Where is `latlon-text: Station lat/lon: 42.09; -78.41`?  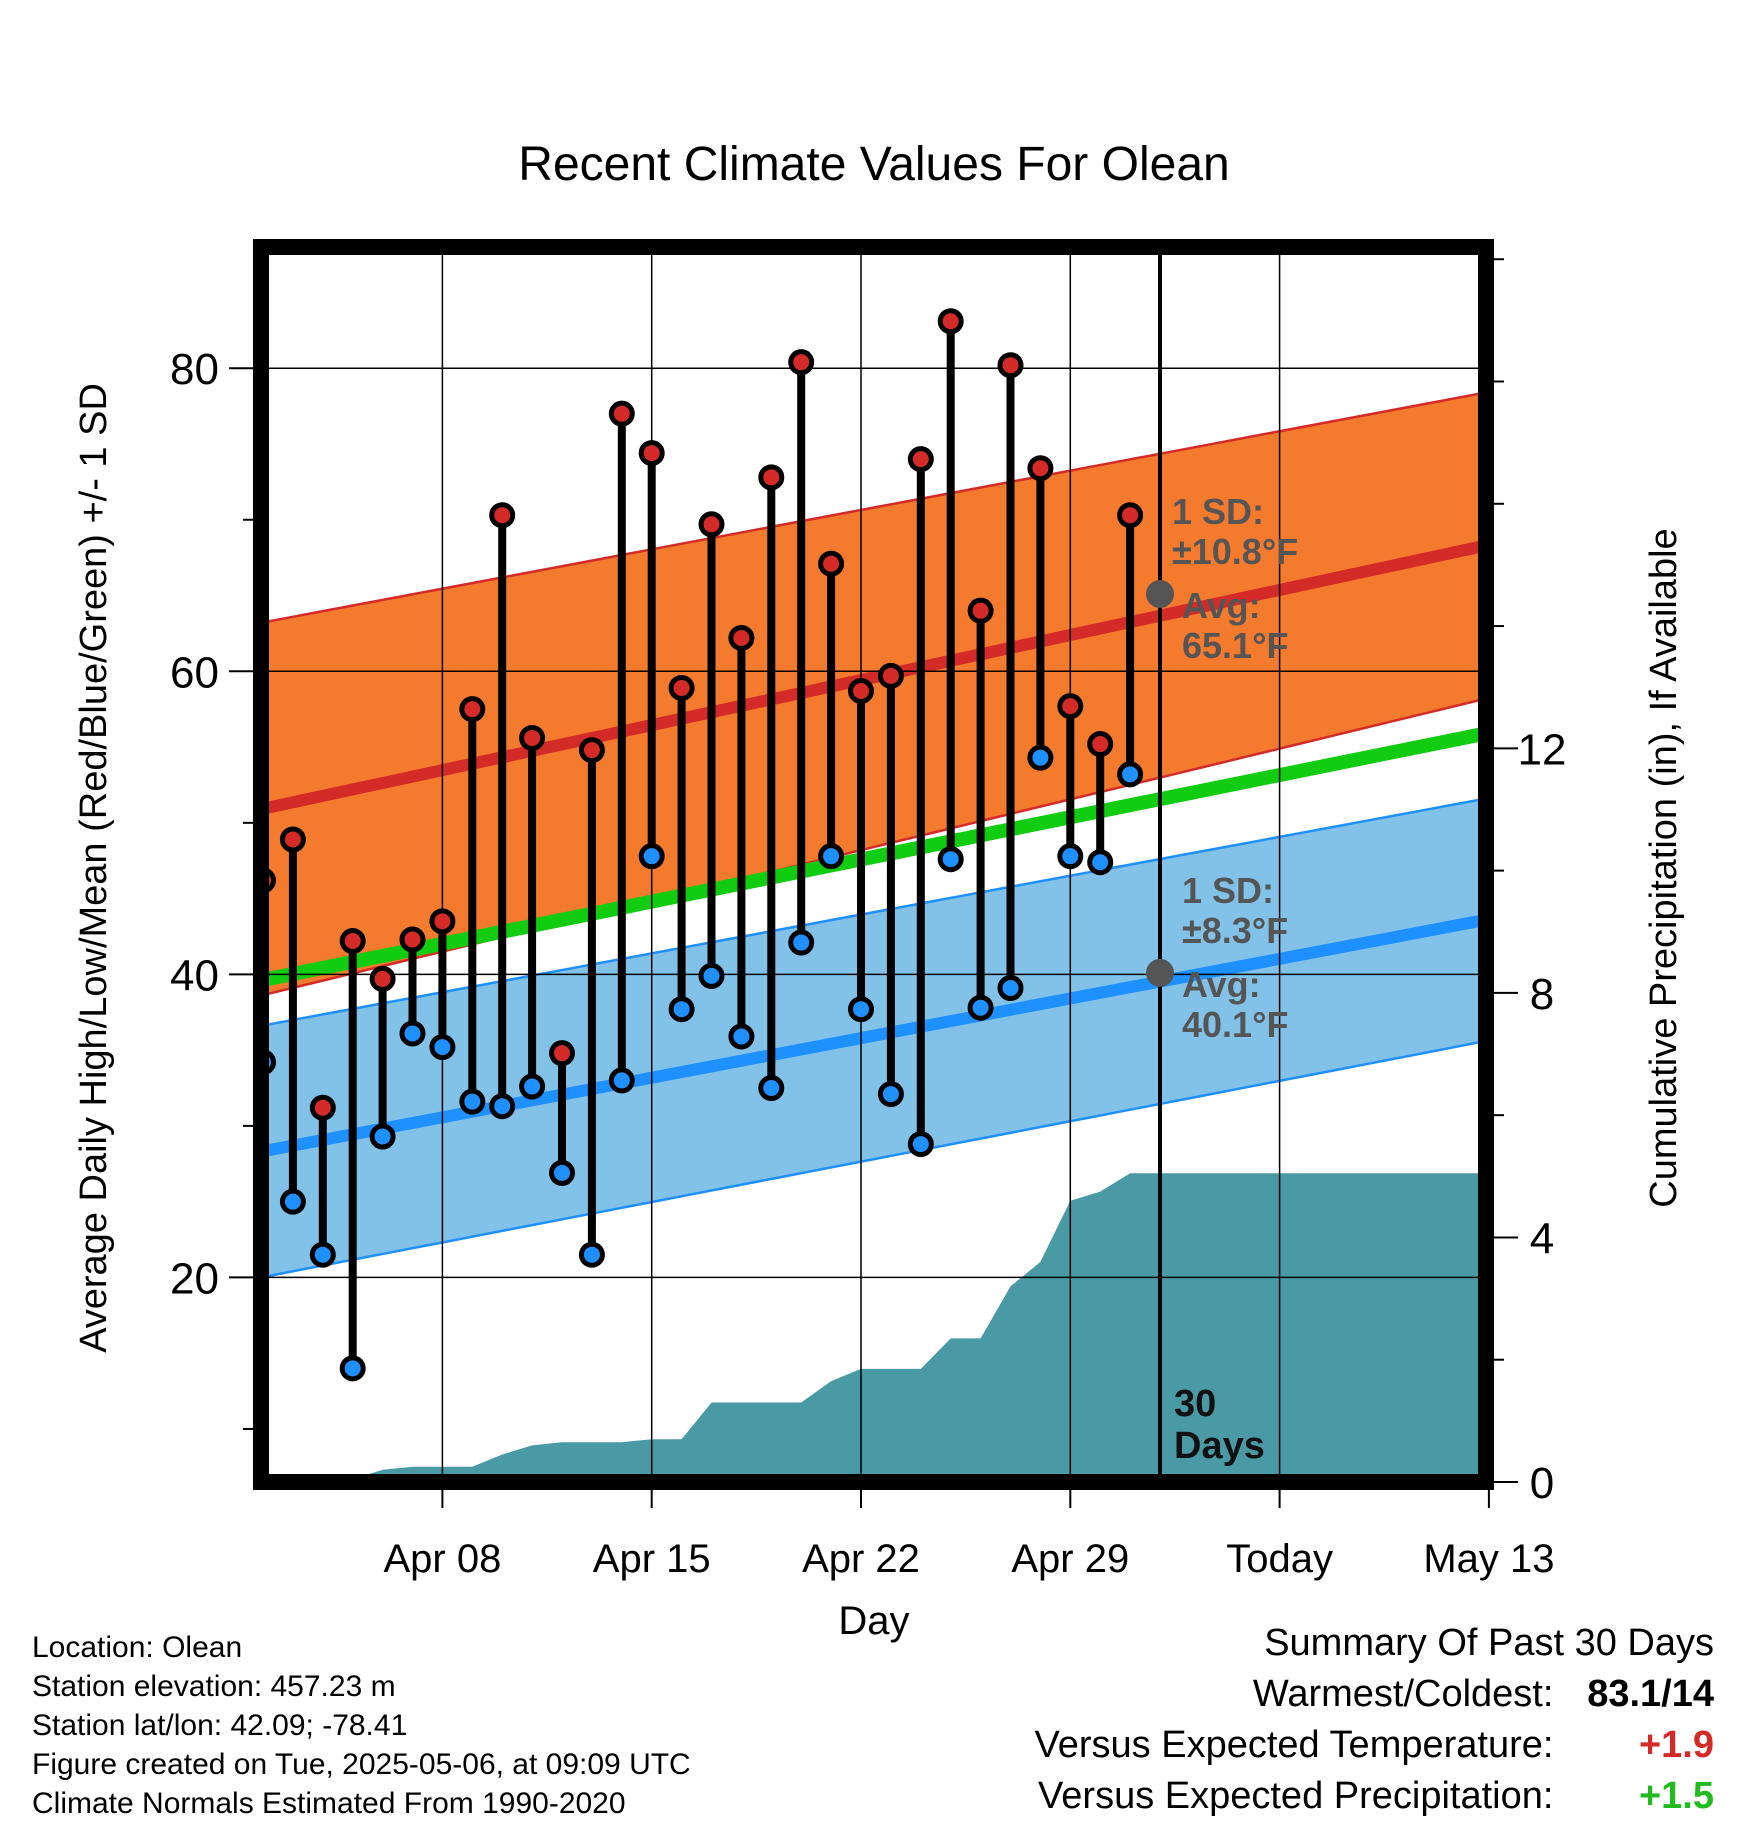
latlon-text: Station lat/lon: 42.09; -78.41 is located at coordinates (220, 1725).